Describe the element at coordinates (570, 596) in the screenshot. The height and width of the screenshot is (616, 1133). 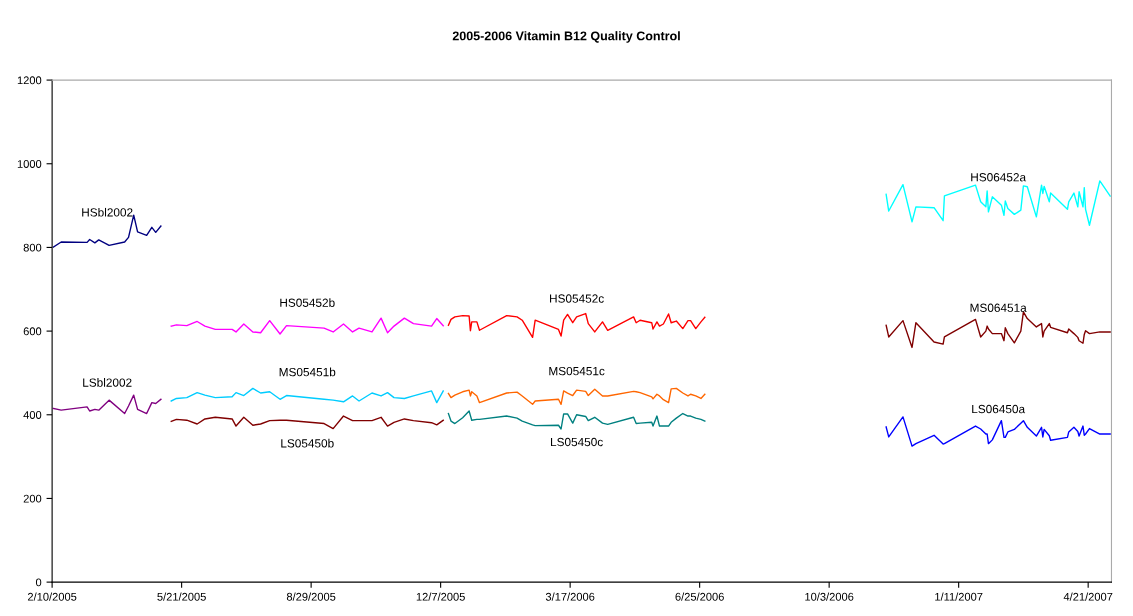
I see `x-tick-label: 3/17/2006` at that location.